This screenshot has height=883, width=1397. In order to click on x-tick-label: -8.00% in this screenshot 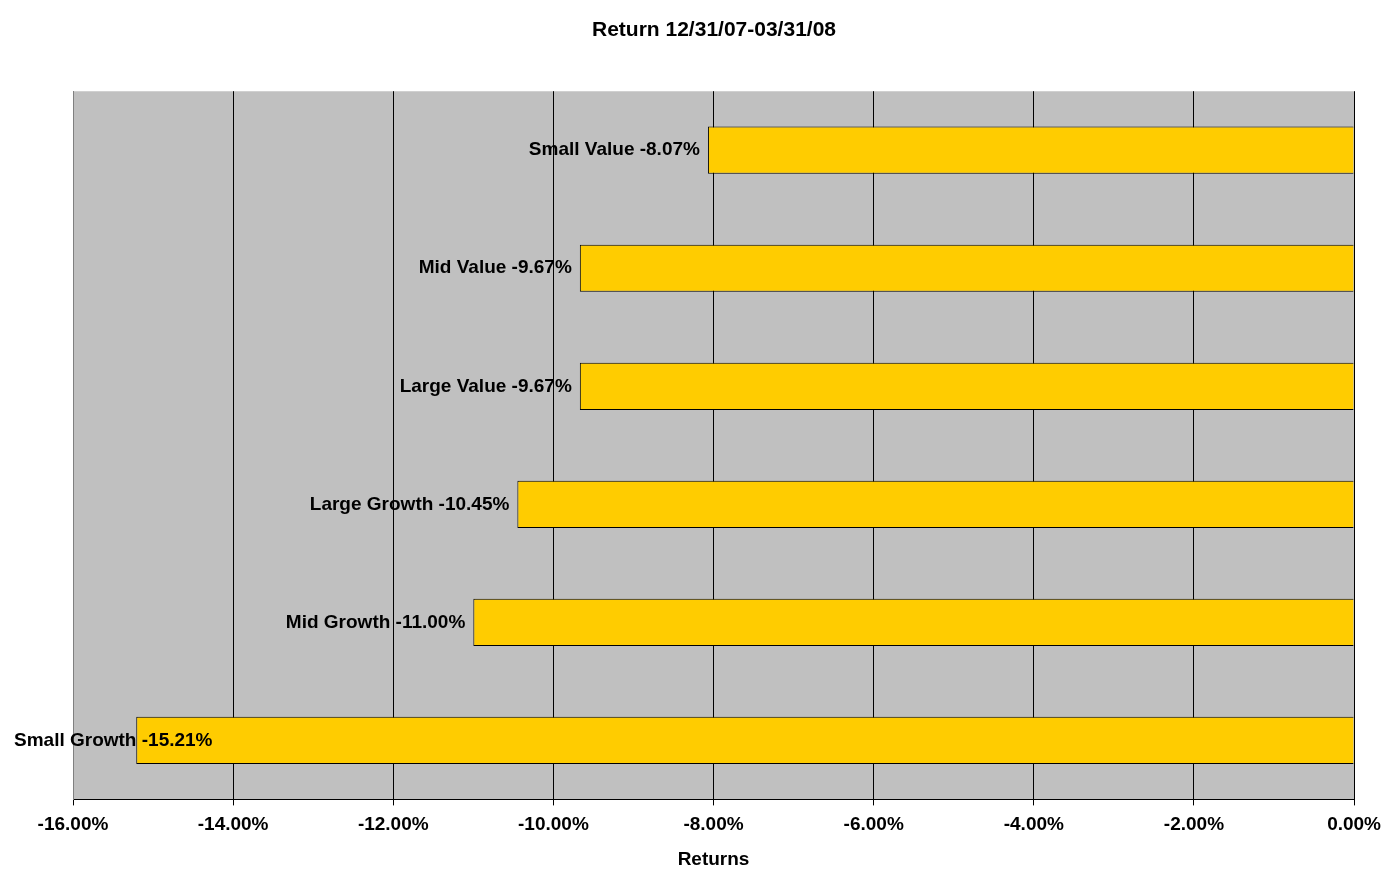, I will do `click(713, 824)`.